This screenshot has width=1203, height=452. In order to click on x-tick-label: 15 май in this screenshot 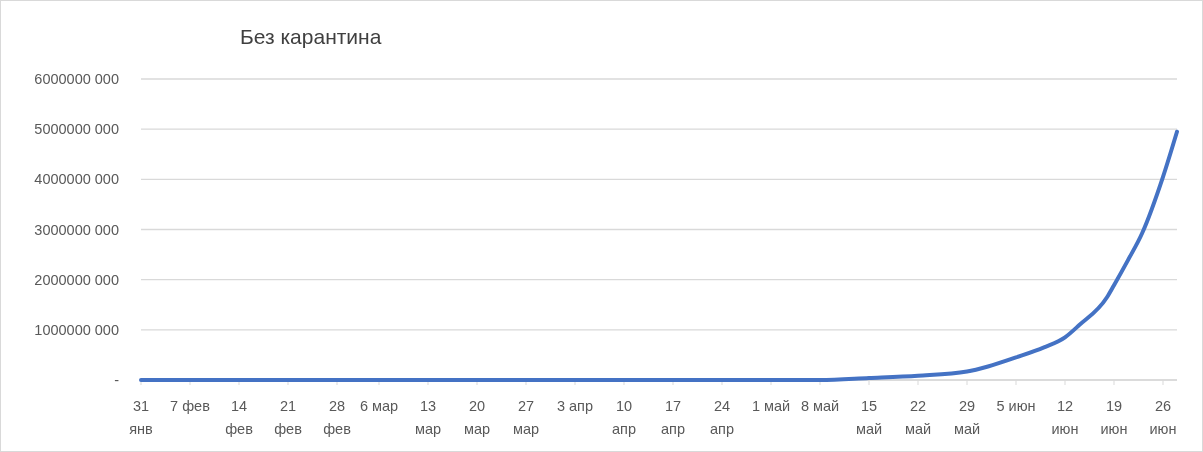, I will do `click(869, 417)`.